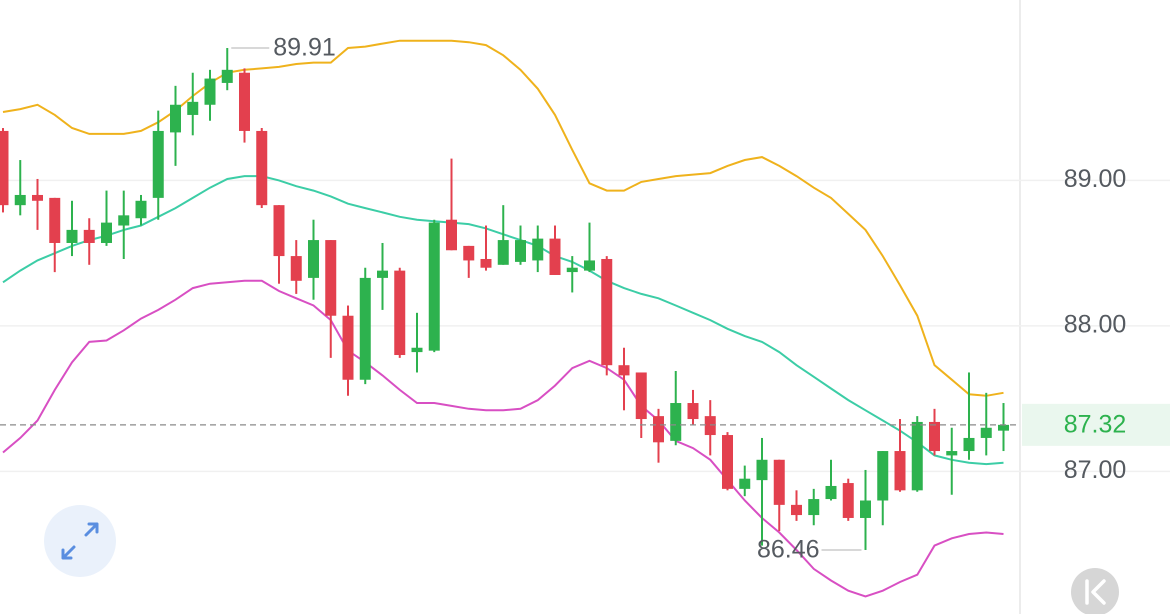 Image resolution: width=1170 pixels, height=614 pixels. I want to click on last-price-box, so click(1096, 424).